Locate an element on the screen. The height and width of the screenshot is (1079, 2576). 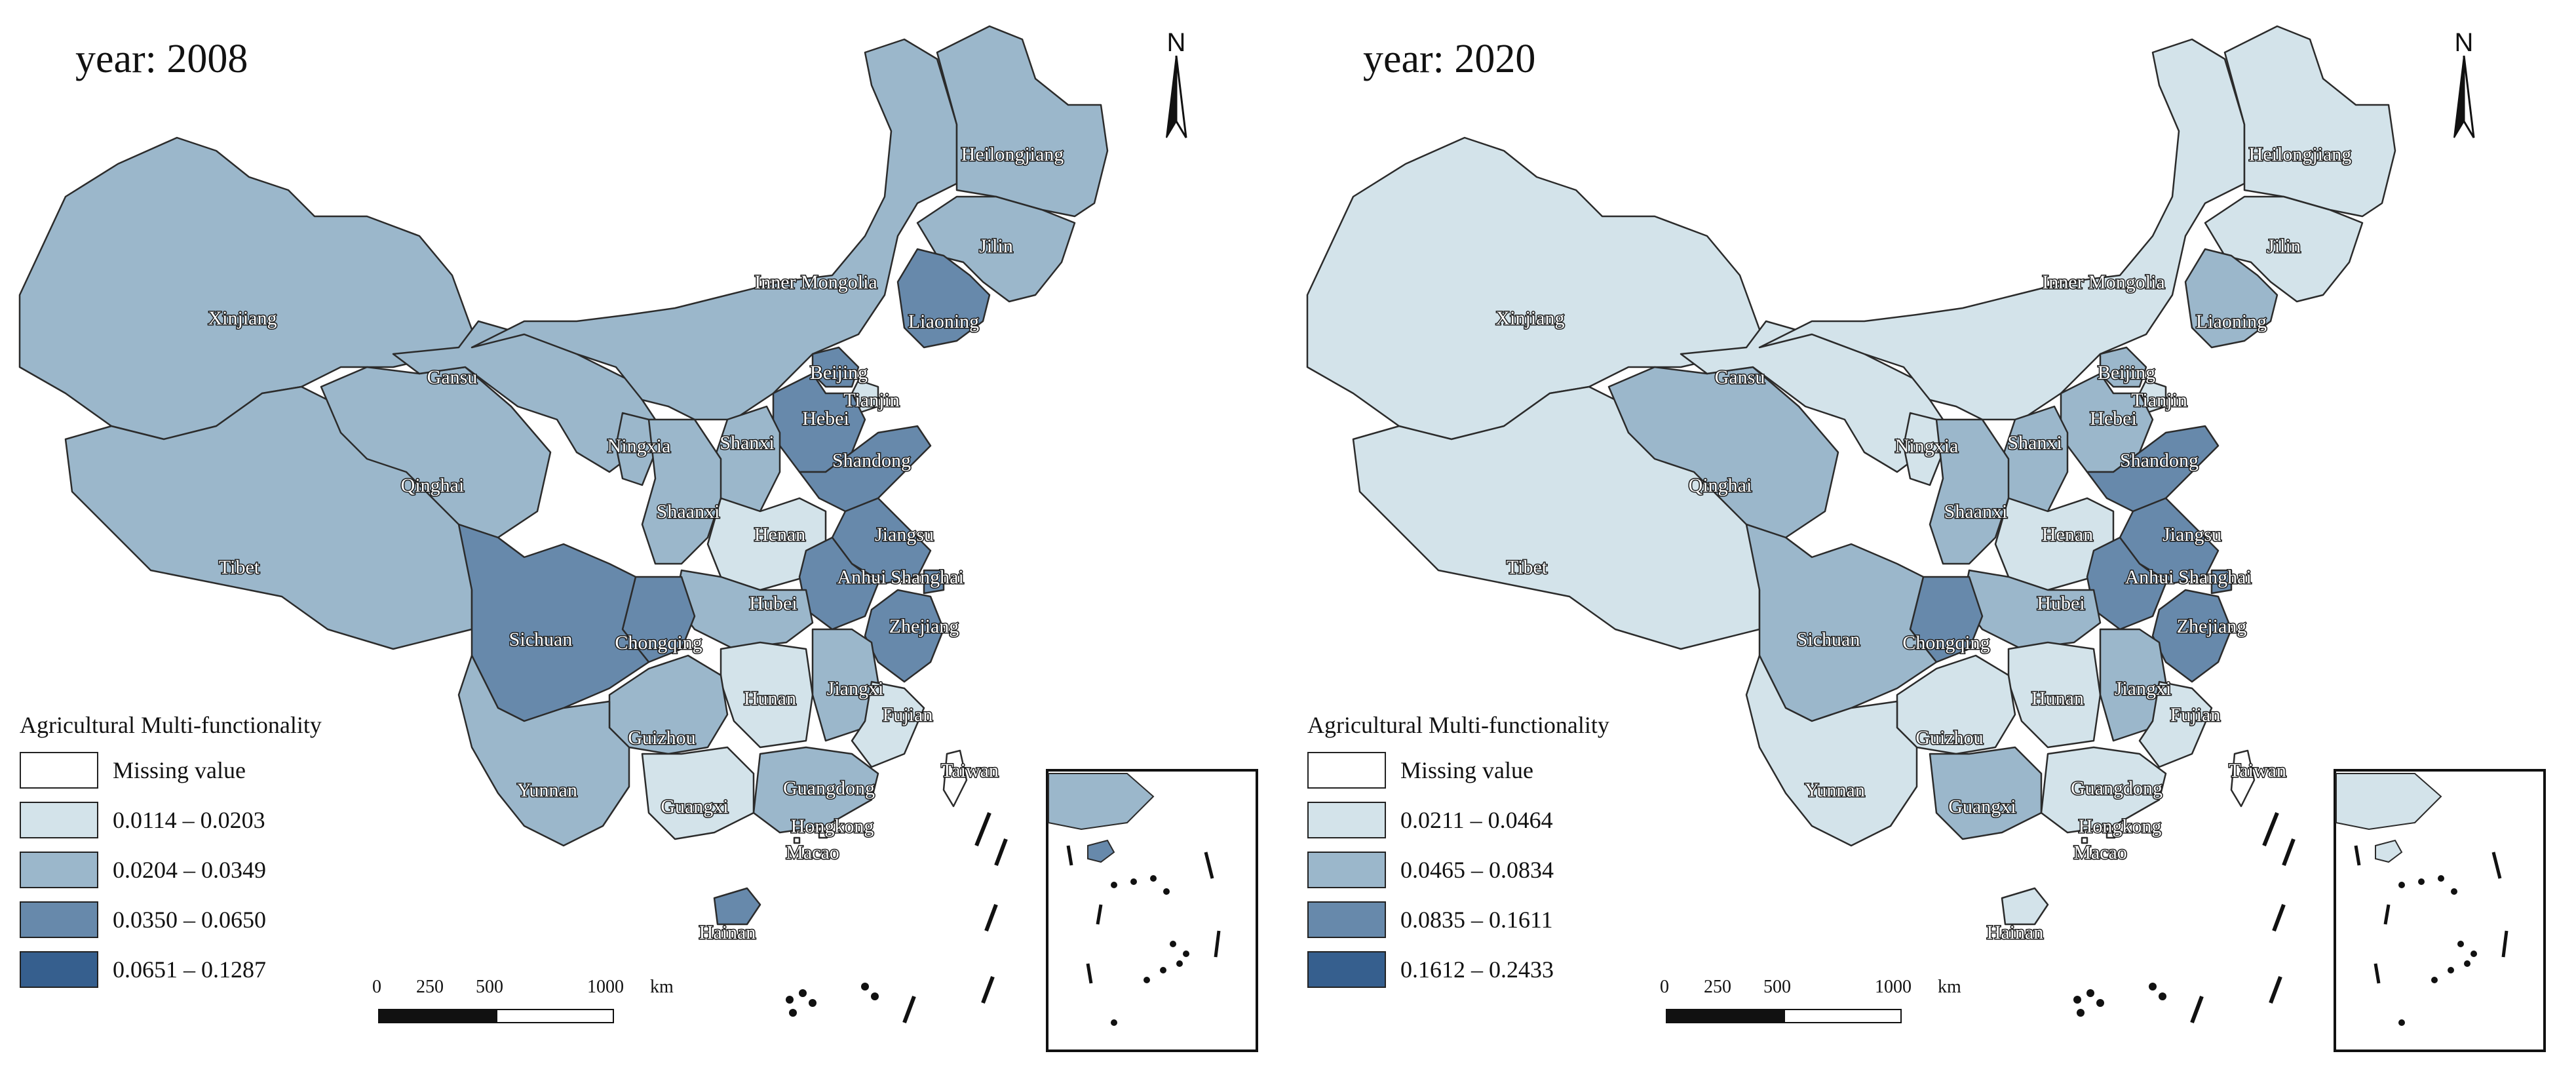
province-shandong is located at coordinates (865, 469).